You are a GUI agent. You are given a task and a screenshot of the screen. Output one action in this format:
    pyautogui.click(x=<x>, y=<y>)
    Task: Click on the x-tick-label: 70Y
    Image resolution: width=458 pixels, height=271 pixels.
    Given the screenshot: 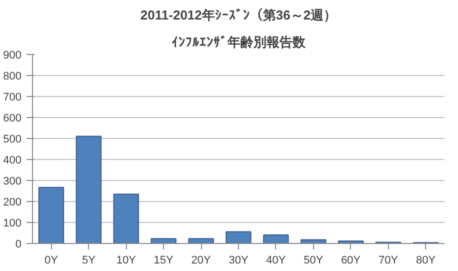 What is the action you would take?
    pyautogui.click(x=388, y=260)
    